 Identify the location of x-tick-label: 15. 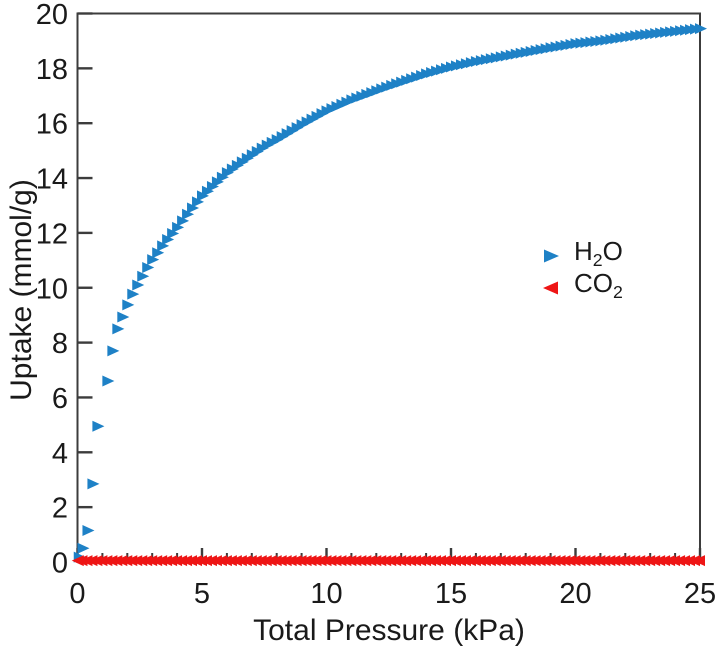
(451, 594).